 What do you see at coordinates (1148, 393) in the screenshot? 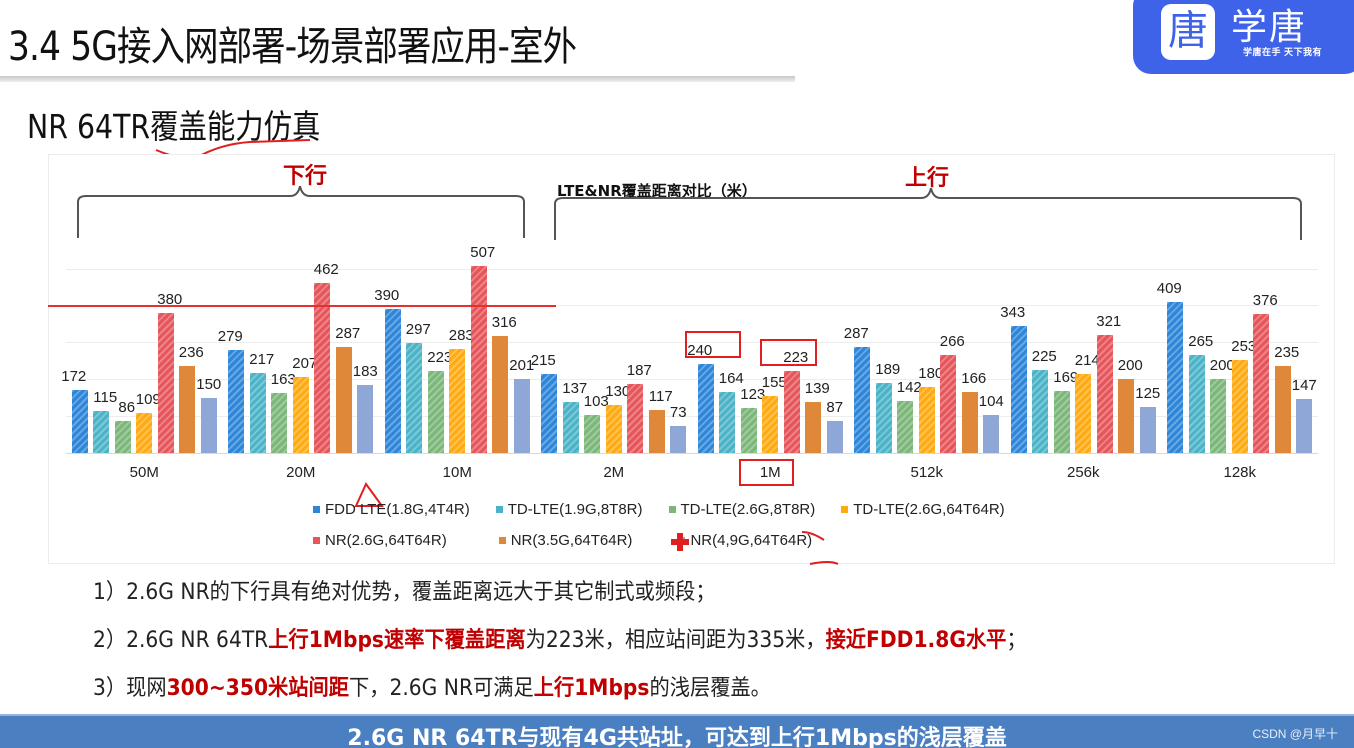
I see `data-label: 125` at bounding box center [1148, 393].